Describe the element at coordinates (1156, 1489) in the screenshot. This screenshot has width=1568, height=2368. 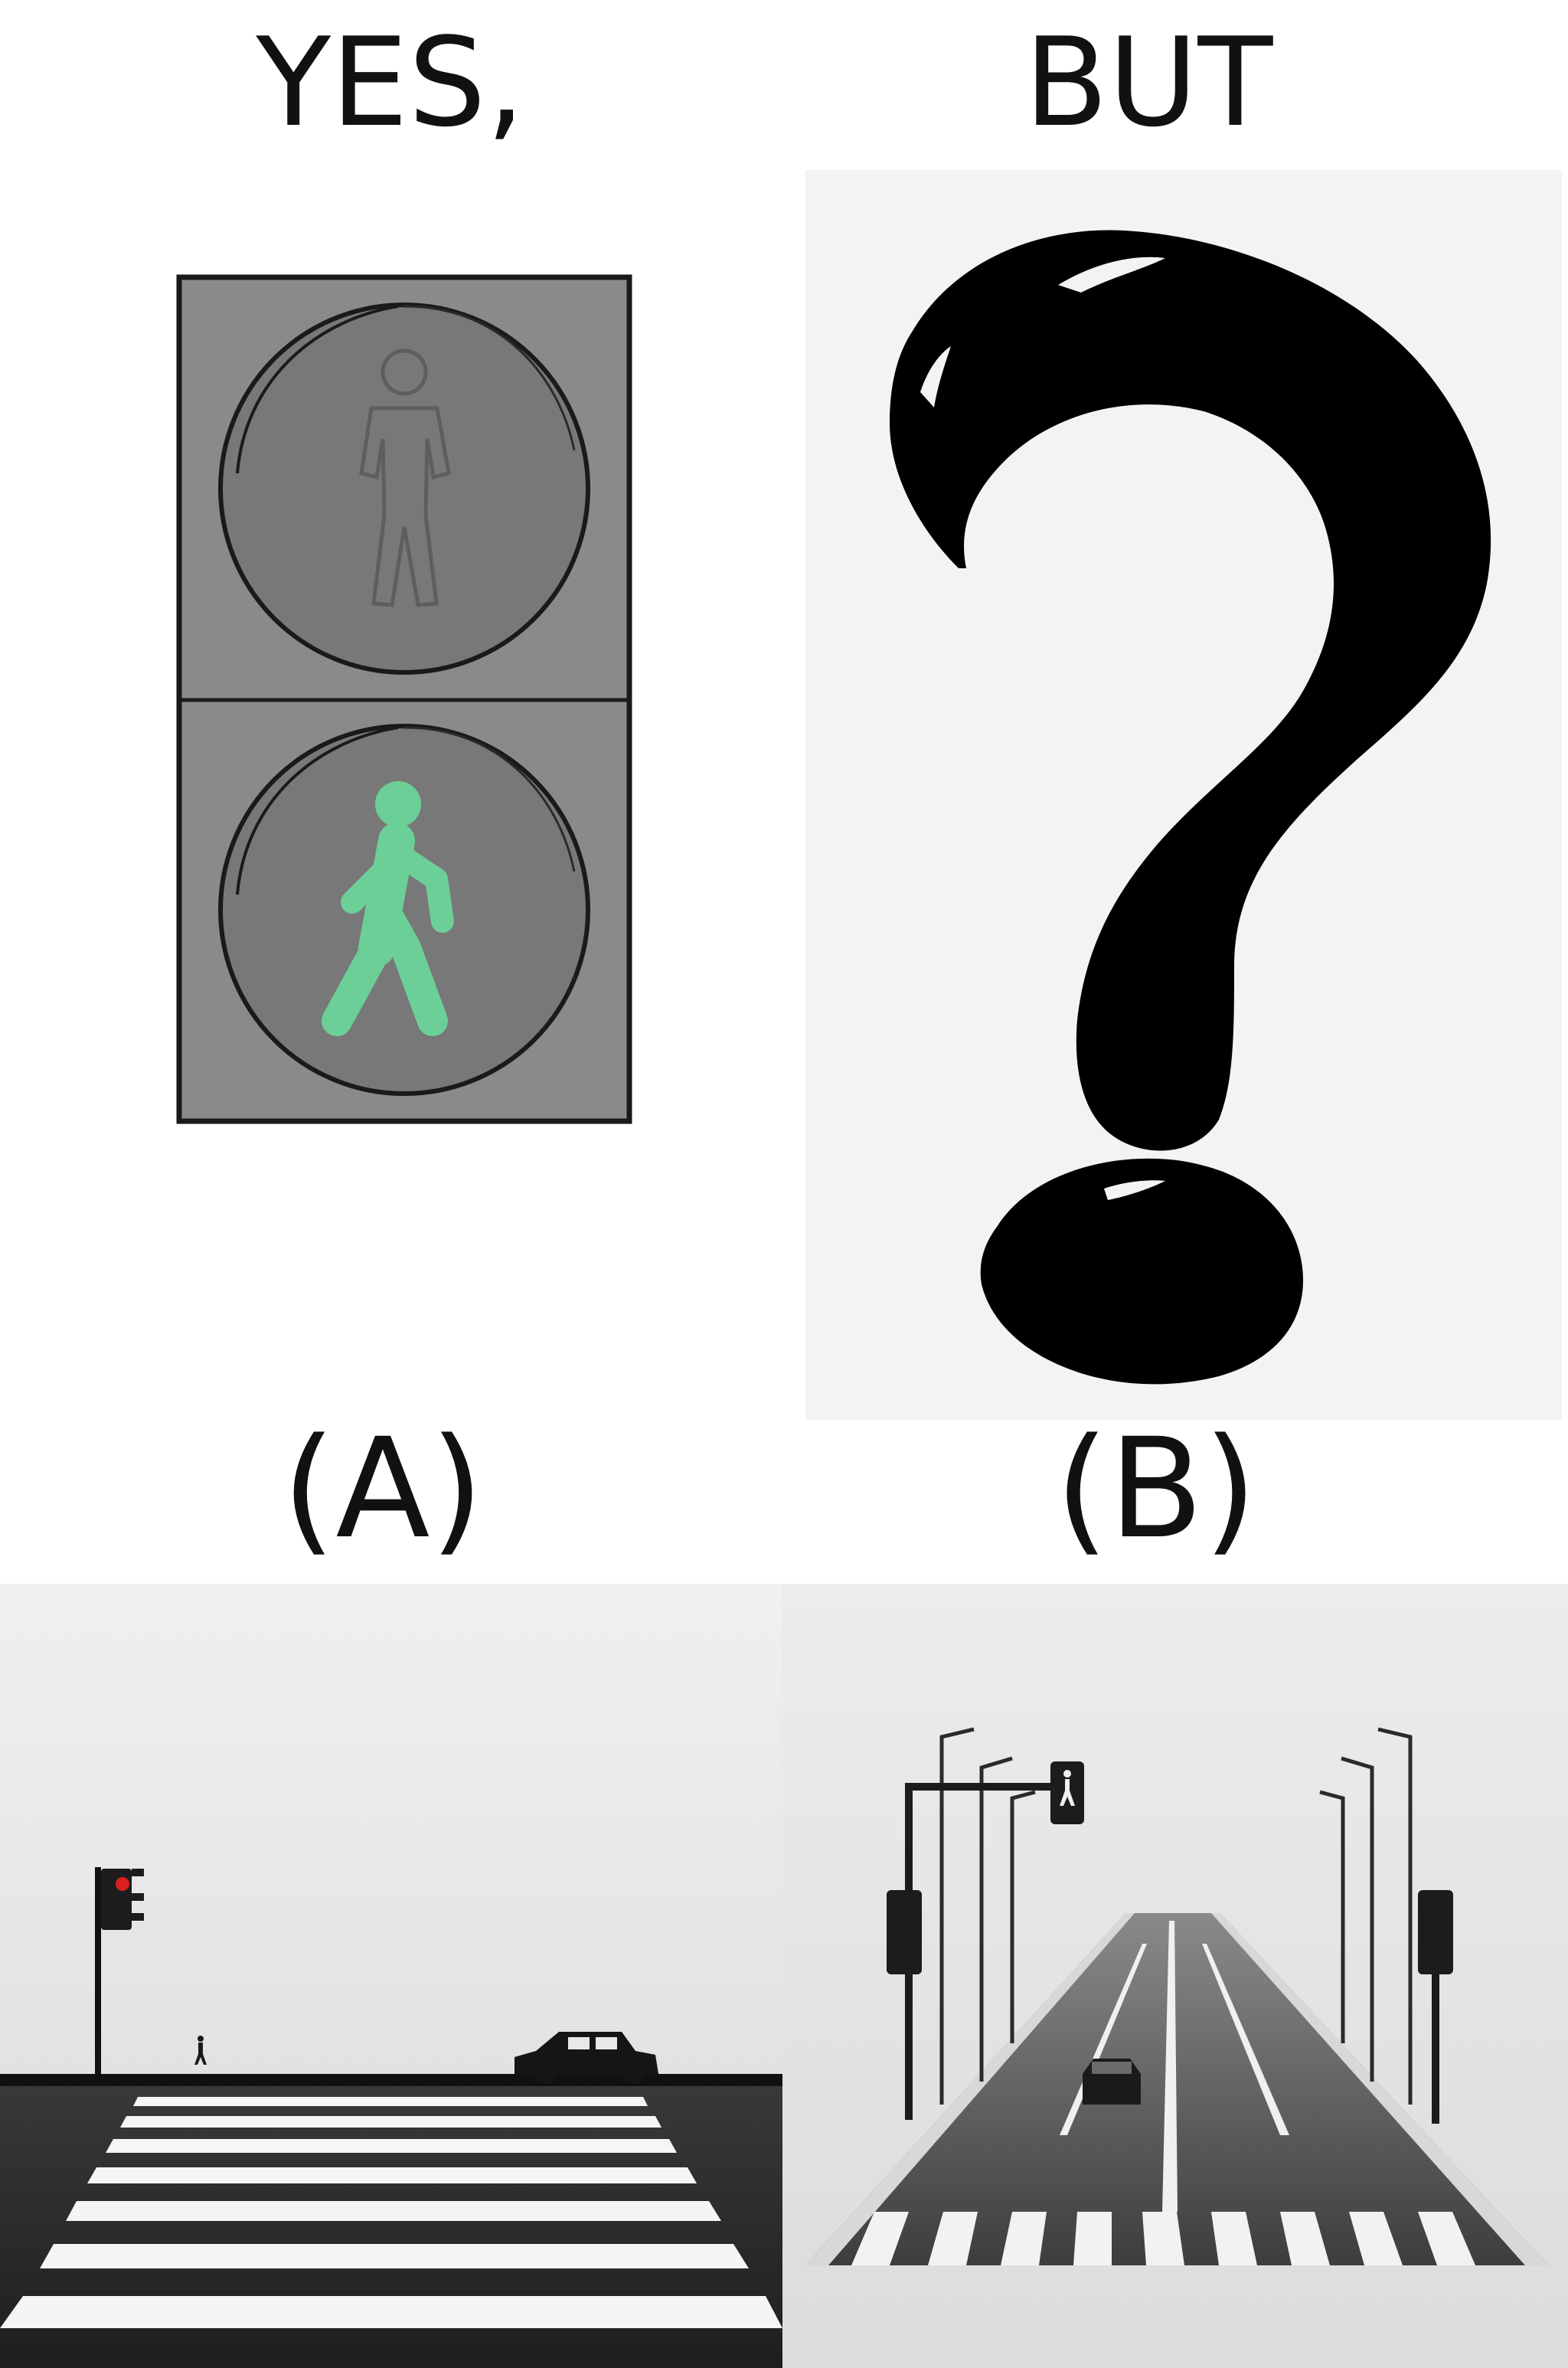
I see `label-b: (B)` at that location.